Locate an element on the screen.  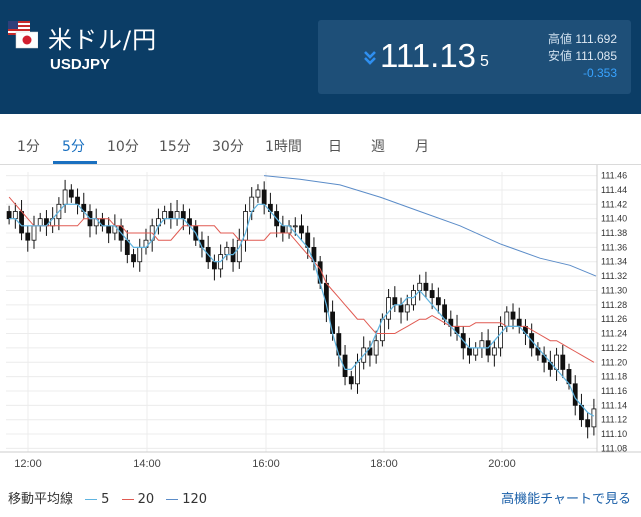
low-label: 安値 is located at coordinates (560, 56).